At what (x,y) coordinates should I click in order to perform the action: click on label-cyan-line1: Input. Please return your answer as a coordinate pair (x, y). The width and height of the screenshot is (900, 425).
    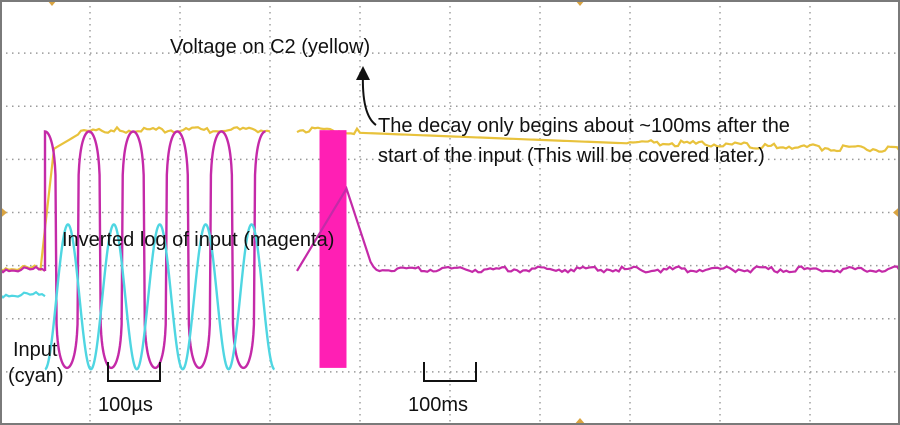
    Looking at the image, I should click on (35, 350).